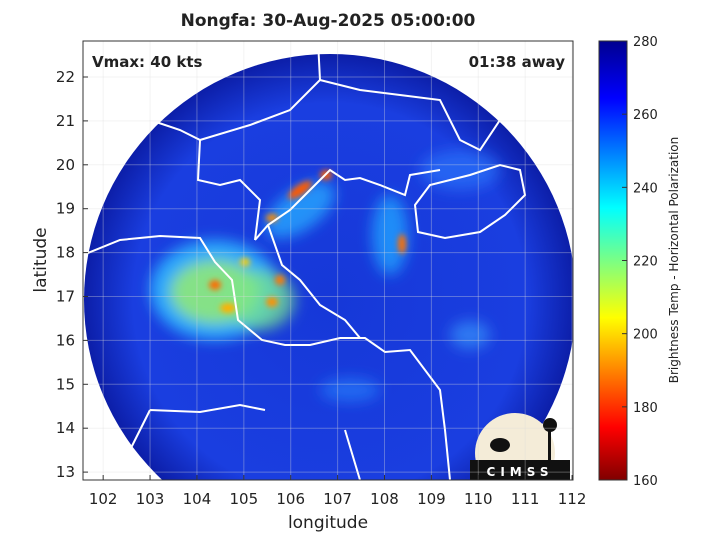 This screenshot has width=720, height=540. I want to click on x-tick-label: 107, so click(337, 499).